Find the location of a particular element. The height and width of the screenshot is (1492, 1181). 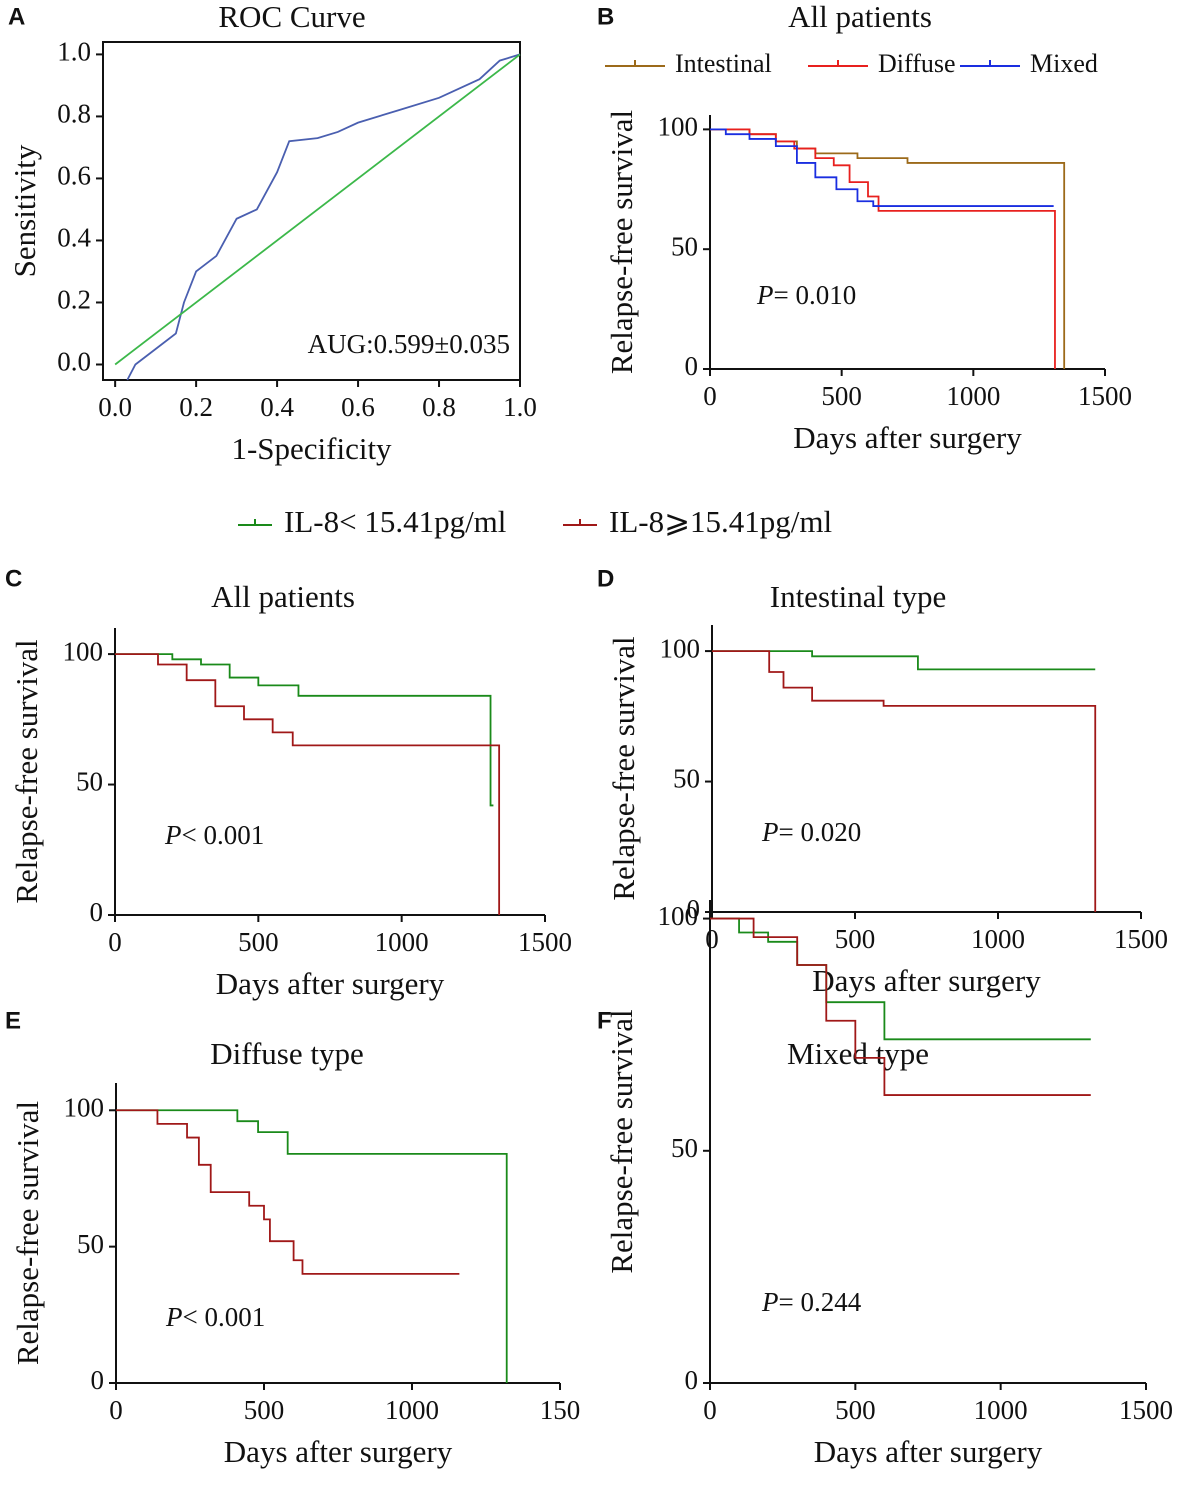

y-axis-label: Sensitivity is located at coordinates (24, 210).